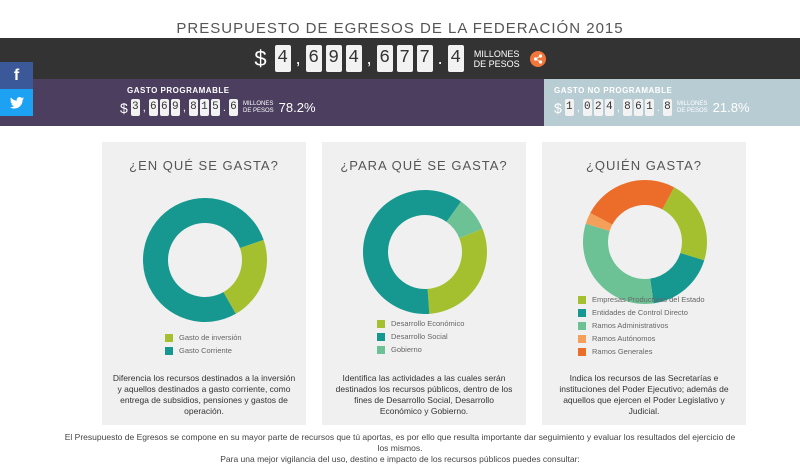 The height and width of the screenshot is (464, 800). Describe the element at coordinates (235, 337) in the screenshot. I see `legend-item: Gasto de inversión` at that location.